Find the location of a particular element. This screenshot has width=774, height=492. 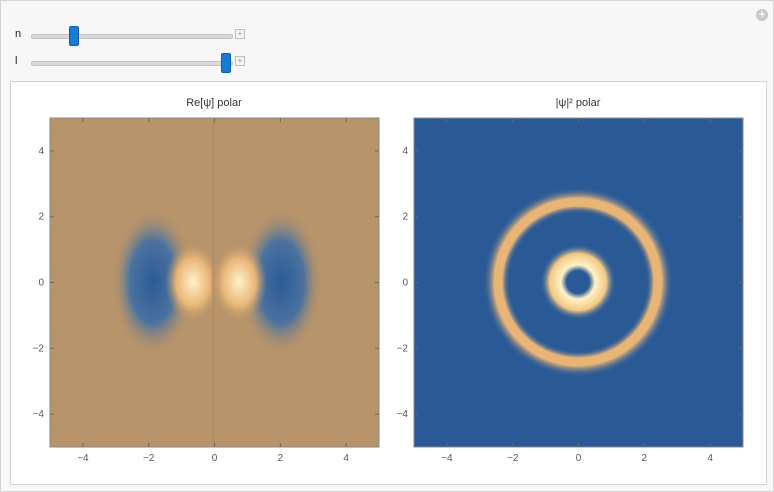

inner-ring is located at coordinates (578, 282).